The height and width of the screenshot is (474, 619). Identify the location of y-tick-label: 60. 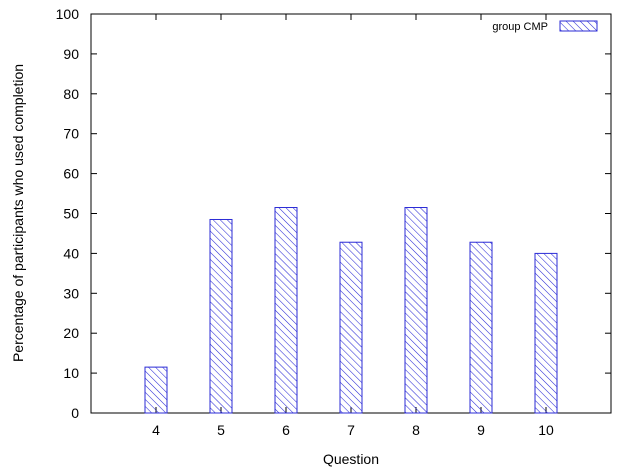
(71, 174).